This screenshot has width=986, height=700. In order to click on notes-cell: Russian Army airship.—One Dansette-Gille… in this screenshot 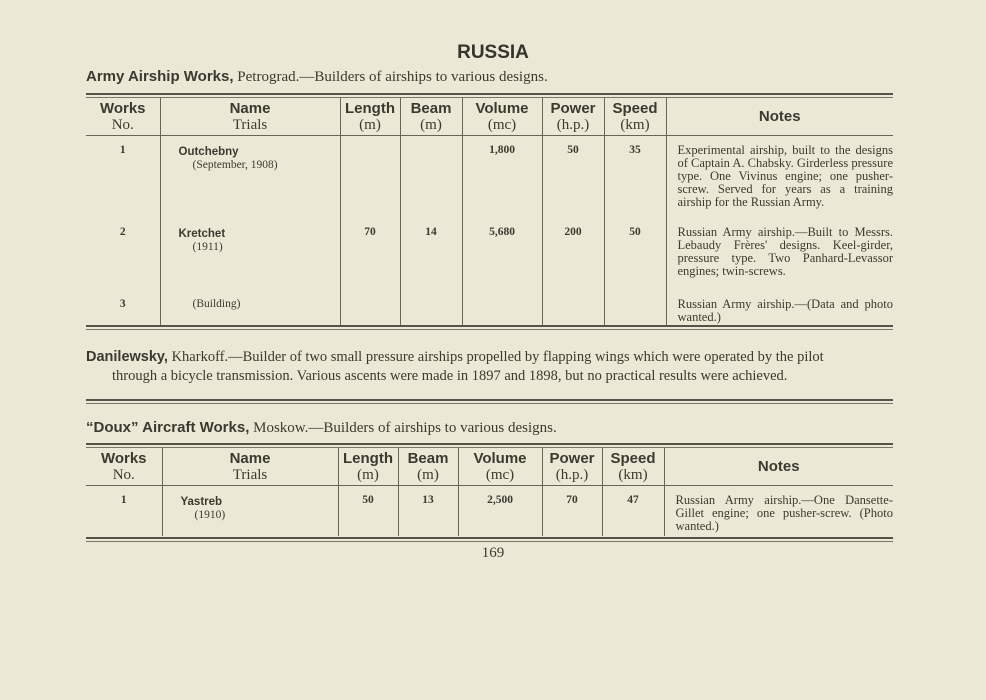, I will do `click(778, 510)`.